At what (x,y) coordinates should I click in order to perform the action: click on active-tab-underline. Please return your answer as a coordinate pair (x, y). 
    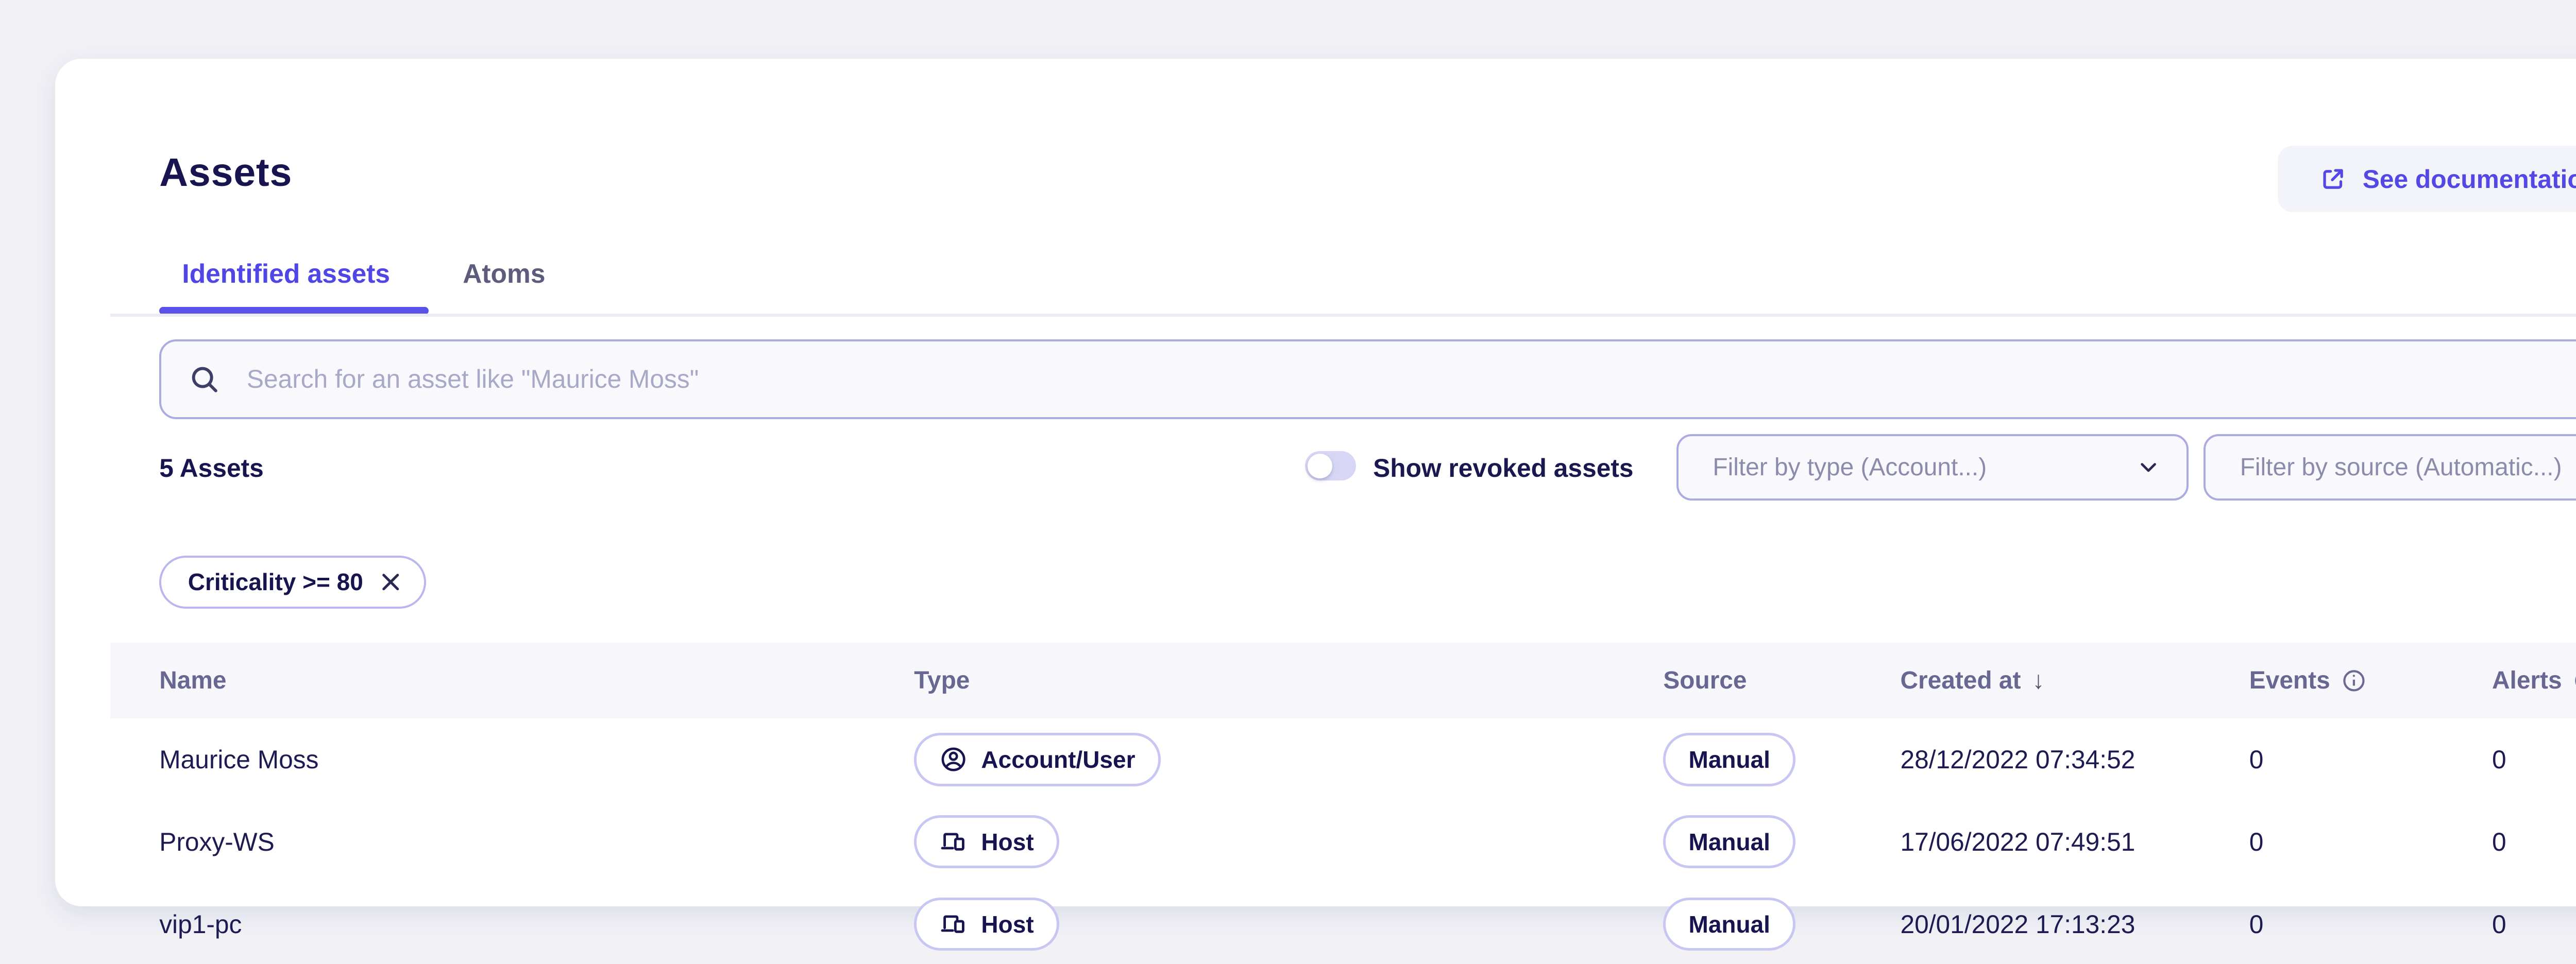
    Looking at the image, I should click on (294, 311).